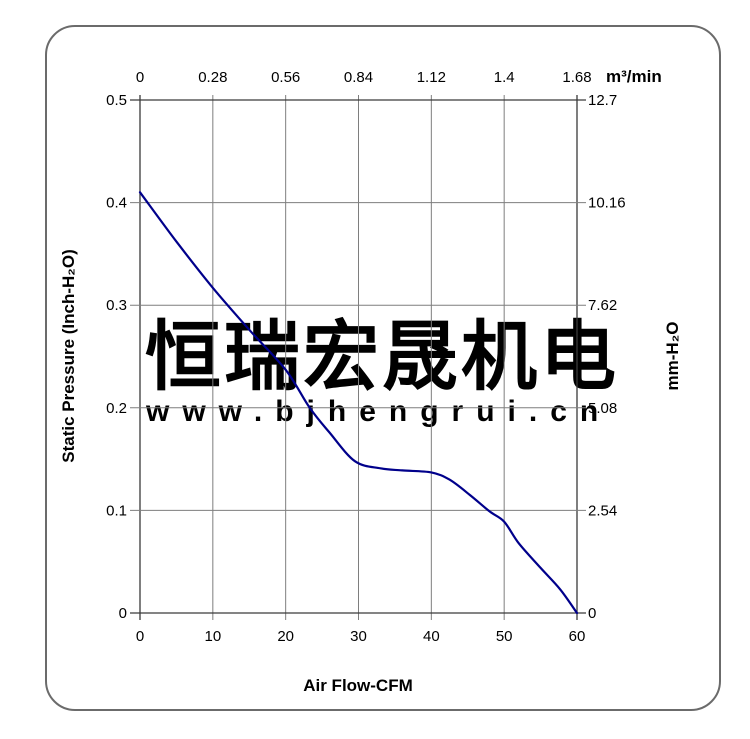 The height and width of the screenshot is (739, 750). I want to click on watermark-url-text: www.bjhengrui.cn, so click(378, 411).